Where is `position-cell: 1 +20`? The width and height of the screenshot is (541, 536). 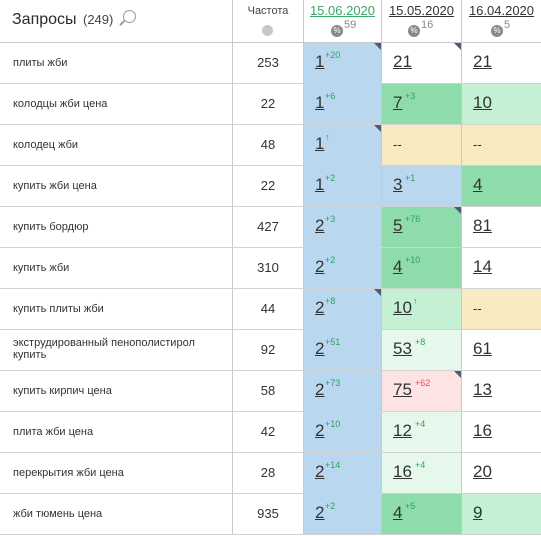 position-cell: 1 +20 is located at coordinates (343, 63).